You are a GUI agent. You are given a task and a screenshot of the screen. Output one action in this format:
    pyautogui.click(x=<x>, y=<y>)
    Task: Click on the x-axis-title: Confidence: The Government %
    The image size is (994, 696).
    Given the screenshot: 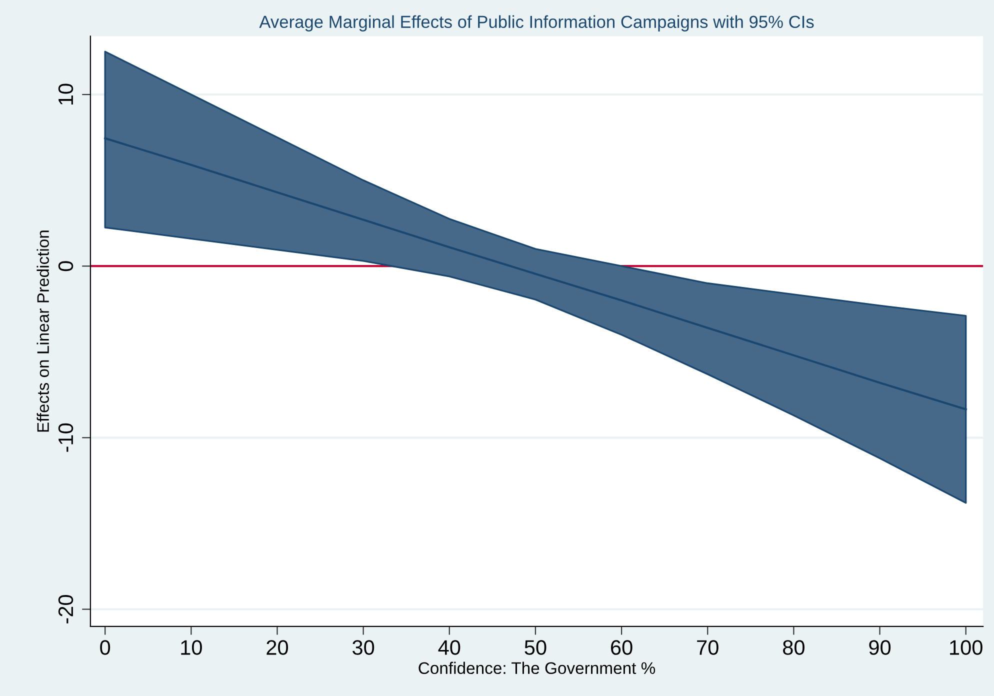 What is the action you would take?
    pyautogui.click(x=537, y=668)
    